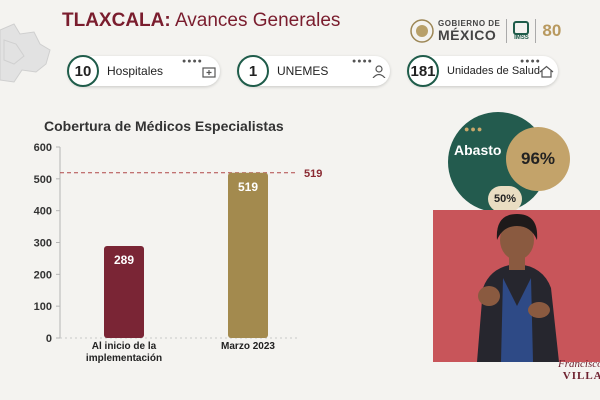 The image size is (600, 400). I want to click on state-name: TLAXCALA:, so click(116, 20).